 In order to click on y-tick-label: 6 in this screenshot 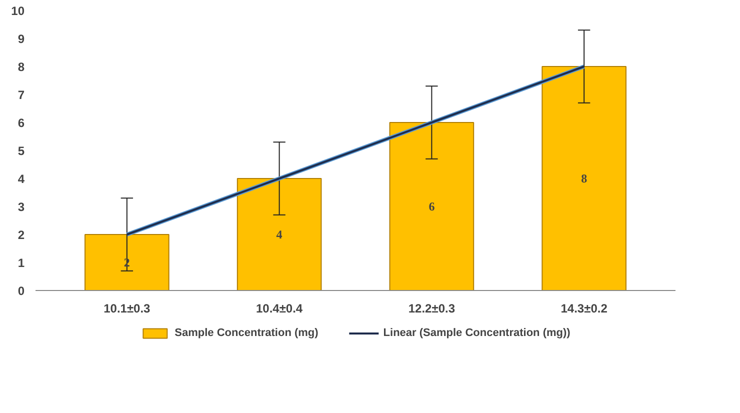, I will do `click(21, 123)`.